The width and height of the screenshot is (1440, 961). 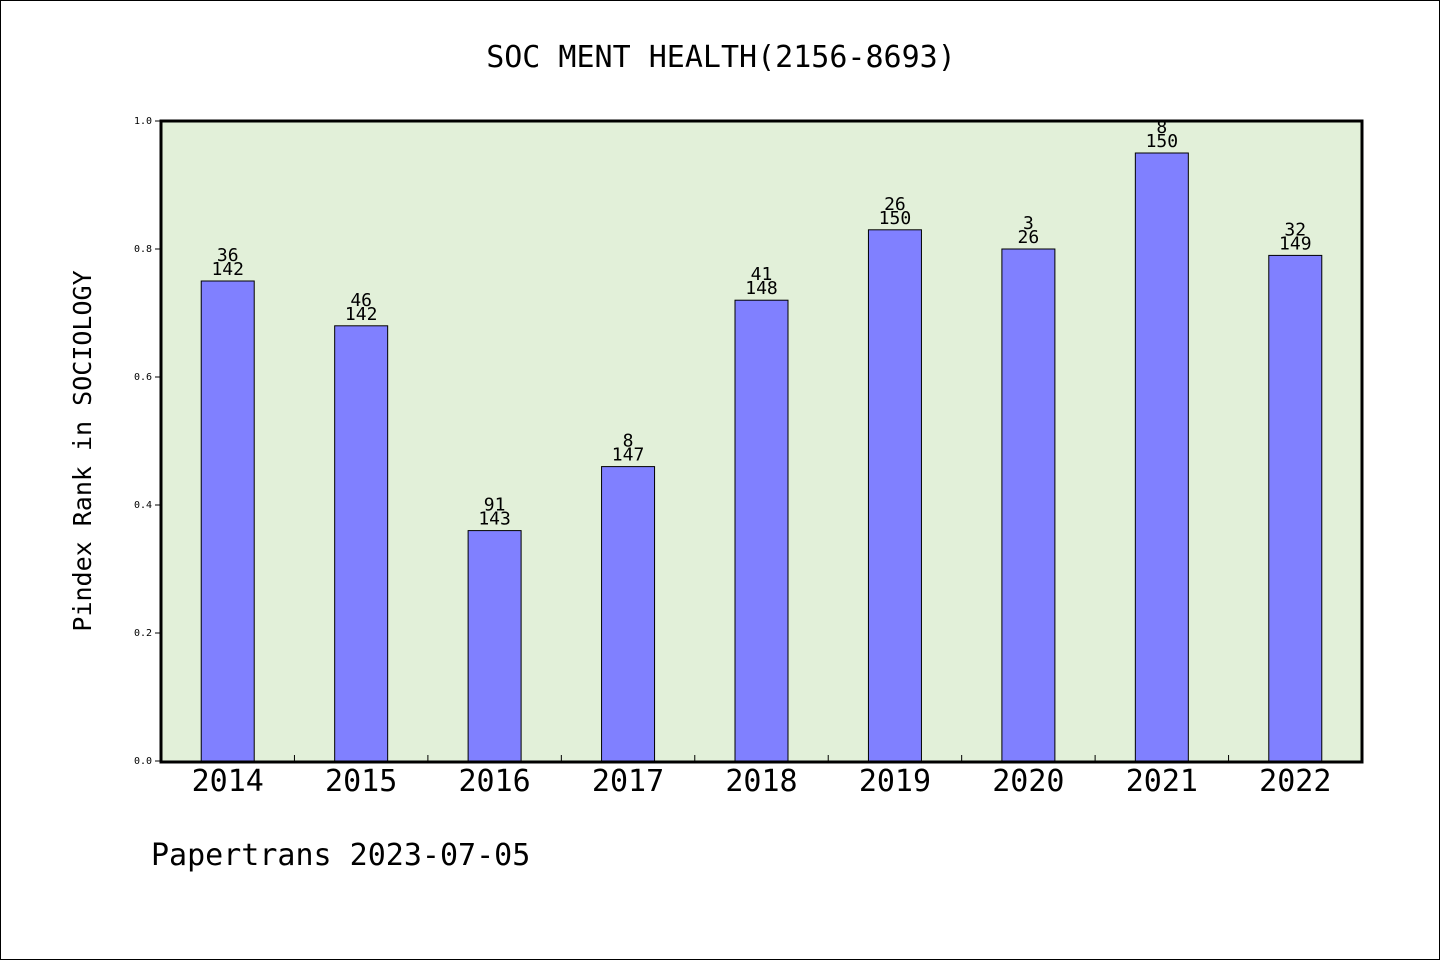 What do you see at coordinates (227, 521) in the screenshot?
I see `bar-2014` at bounding box center [227, 521].